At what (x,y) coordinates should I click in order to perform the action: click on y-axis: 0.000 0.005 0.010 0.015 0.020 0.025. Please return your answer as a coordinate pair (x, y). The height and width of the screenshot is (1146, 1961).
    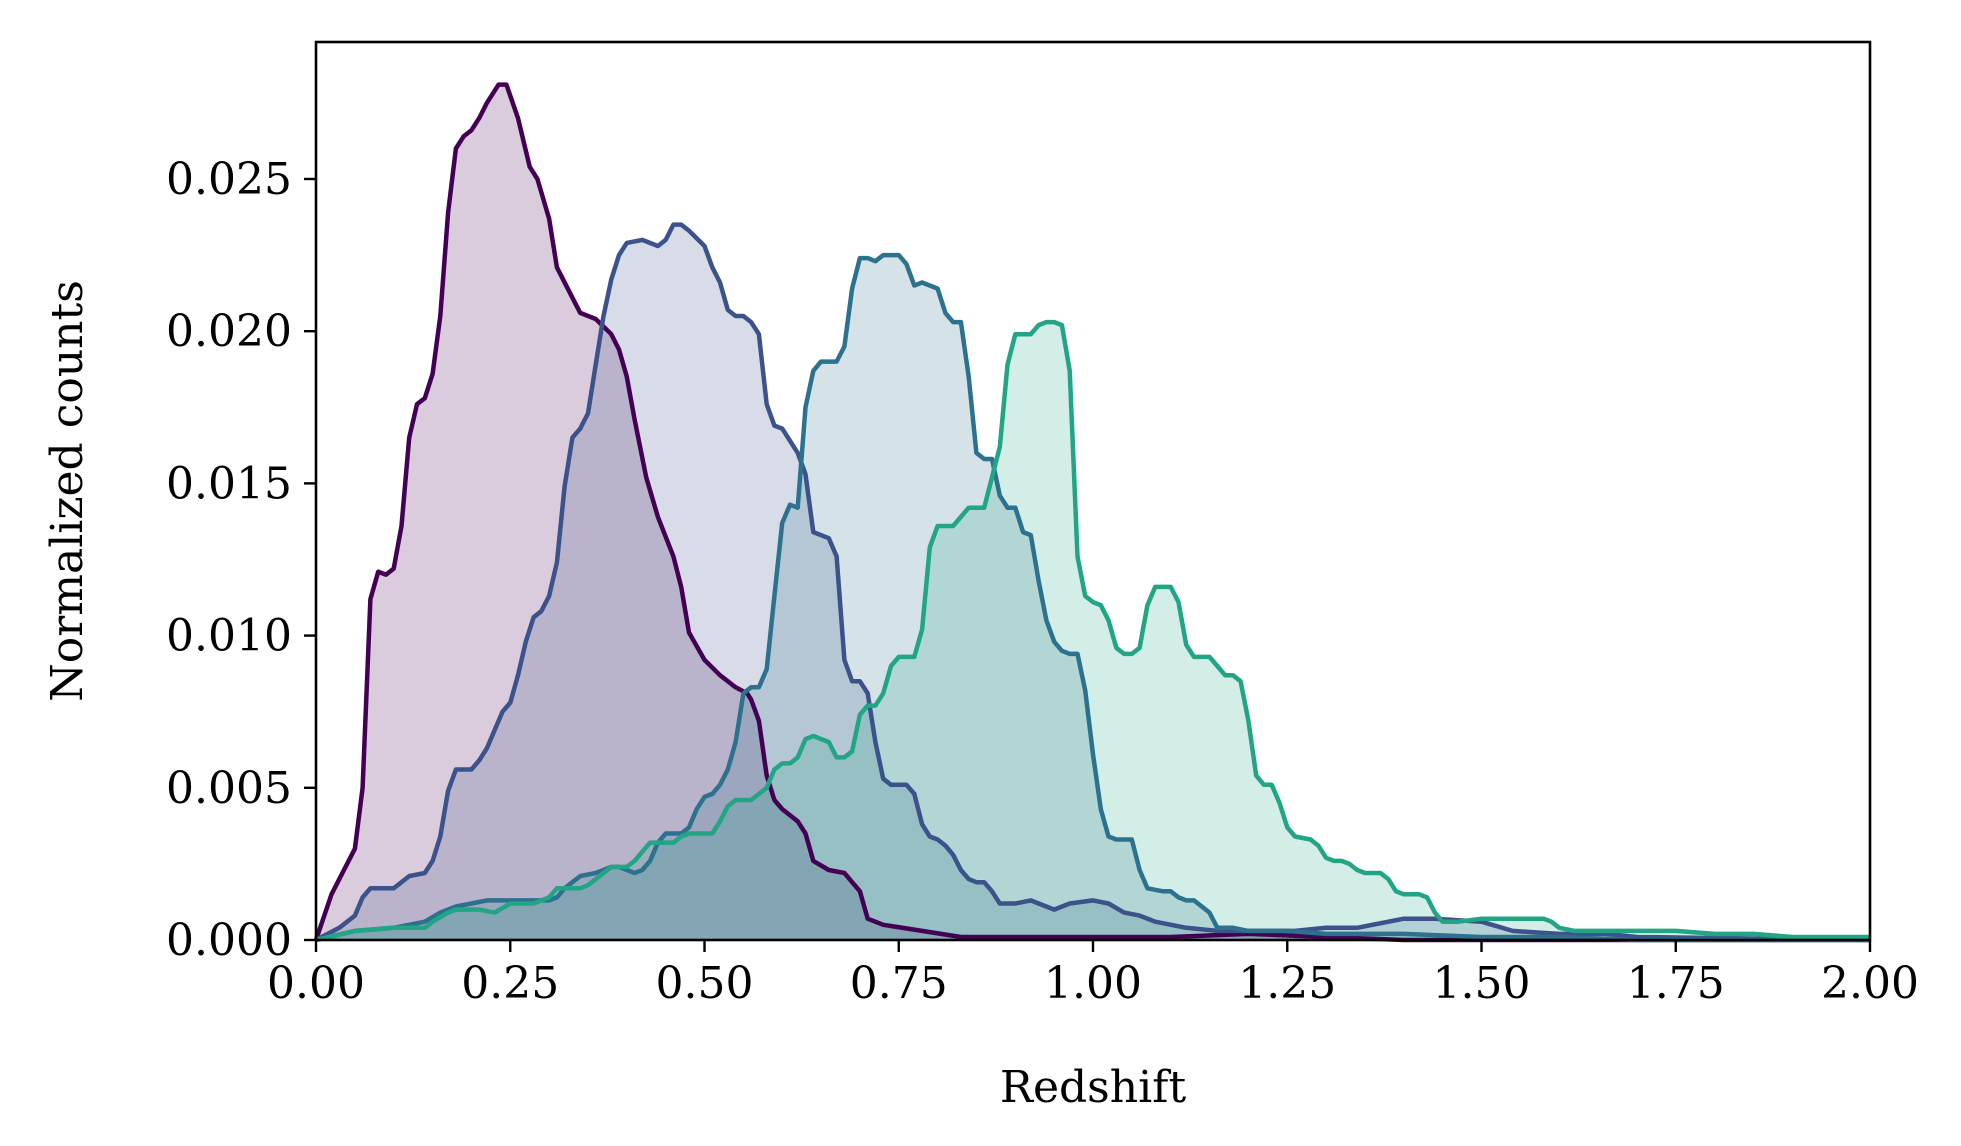
    Looking at the image, I should click on (241, 560).